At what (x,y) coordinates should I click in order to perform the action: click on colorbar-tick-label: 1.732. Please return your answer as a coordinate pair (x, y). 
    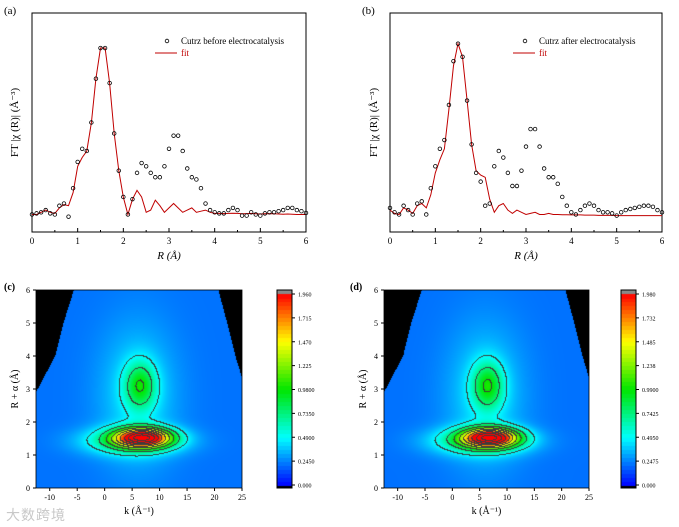
    Looking at the image, I should click on (649, 319).